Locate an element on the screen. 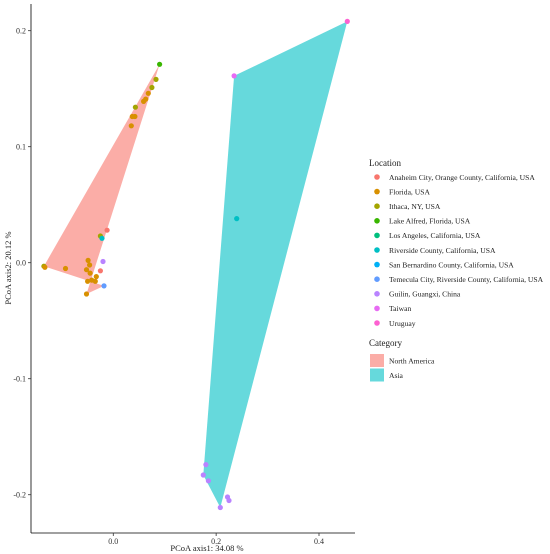 The image size is (550, 554). x-tick-label: 0.0 is located at coordinates (113, 541).